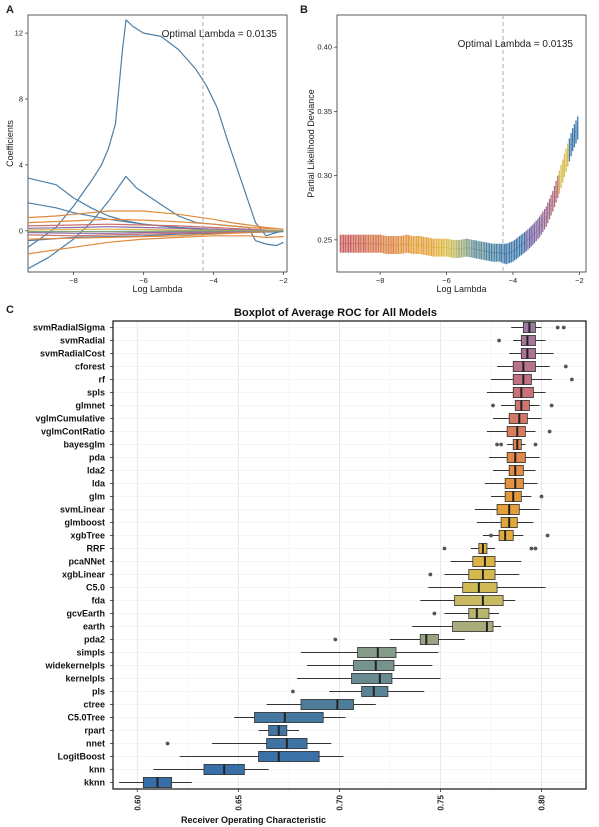 This screenshot has width=599, height=827. I want to click on y-tick-label: 0.30, so click(324, 175).